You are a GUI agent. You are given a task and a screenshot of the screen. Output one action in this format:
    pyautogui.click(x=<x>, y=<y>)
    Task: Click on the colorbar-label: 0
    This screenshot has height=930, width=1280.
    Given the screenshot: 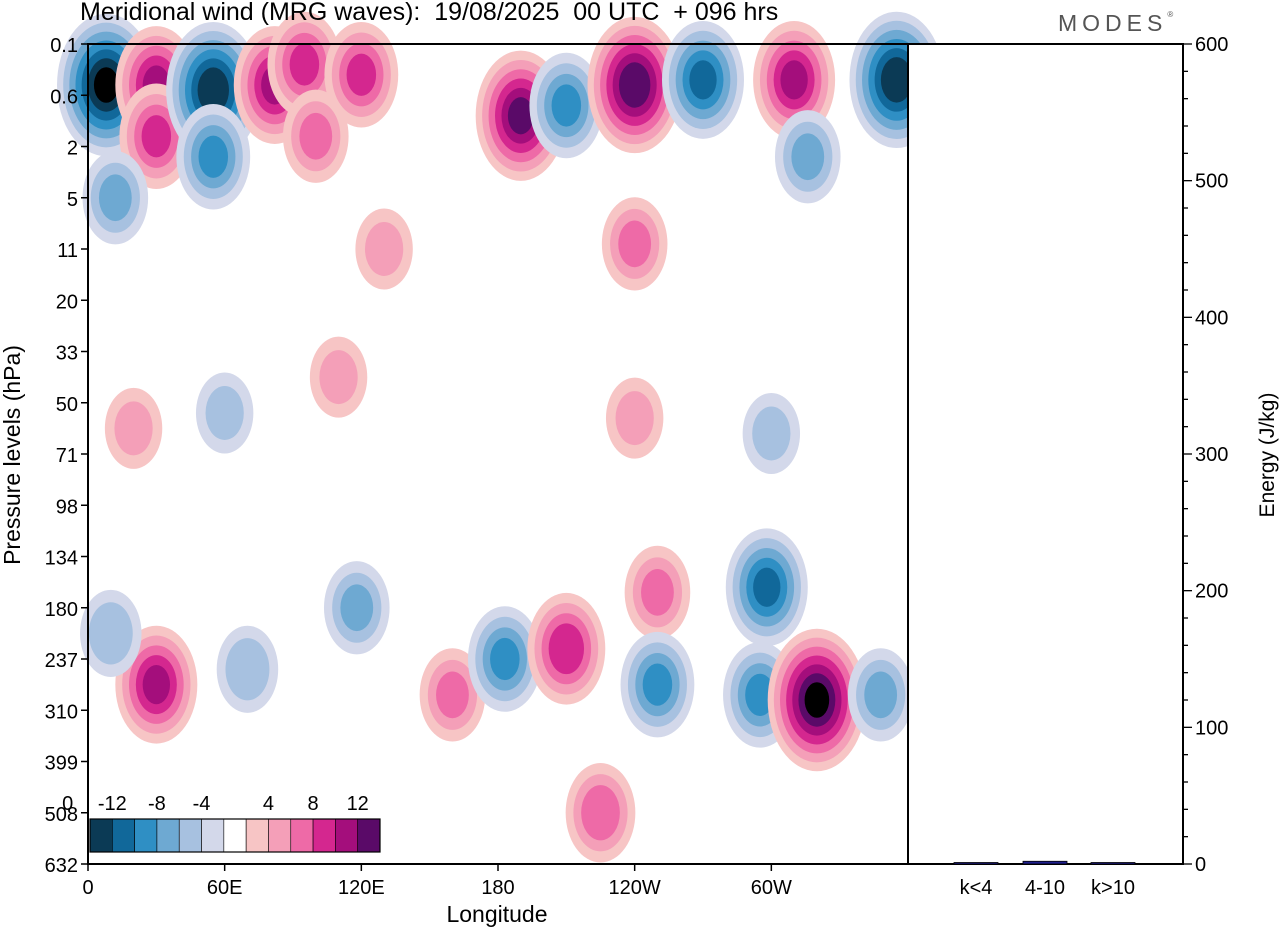 What is the action you would take?
    pyautogui.click(x=67, y=804)
    